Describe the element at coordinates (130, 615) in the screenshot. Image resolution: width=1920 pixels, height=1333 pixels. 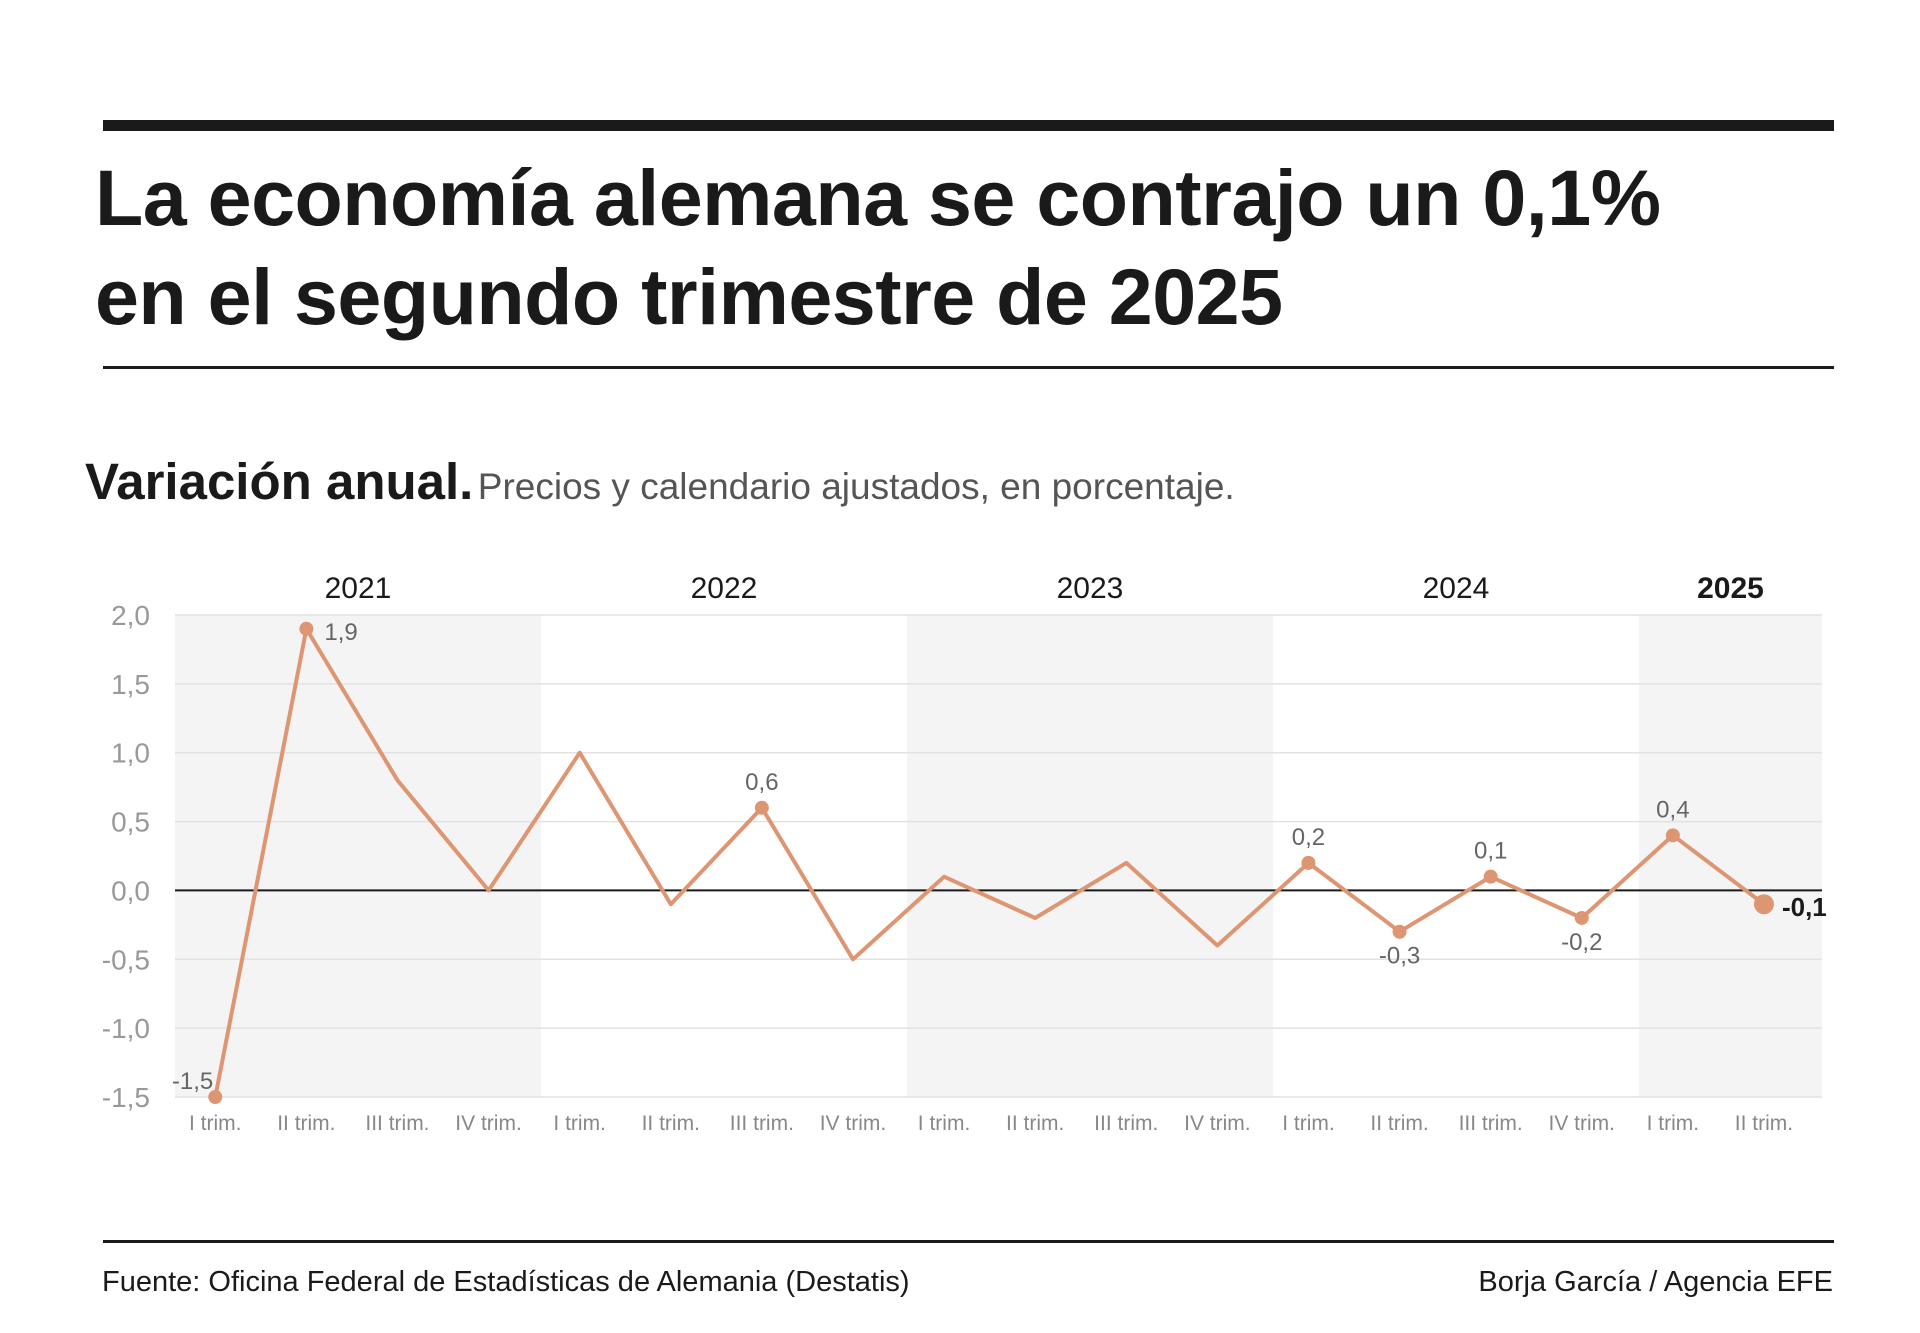
I see `y-tick-label: 2,0` at that location.